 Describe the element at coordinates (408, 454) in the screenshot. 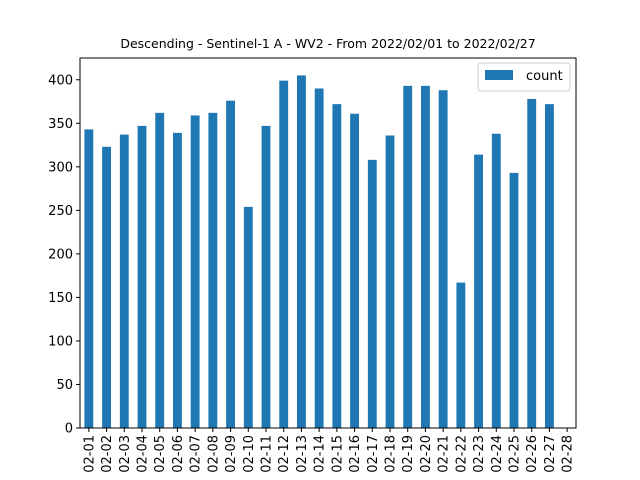

I see `x-tick-label: 02-19` at that location.